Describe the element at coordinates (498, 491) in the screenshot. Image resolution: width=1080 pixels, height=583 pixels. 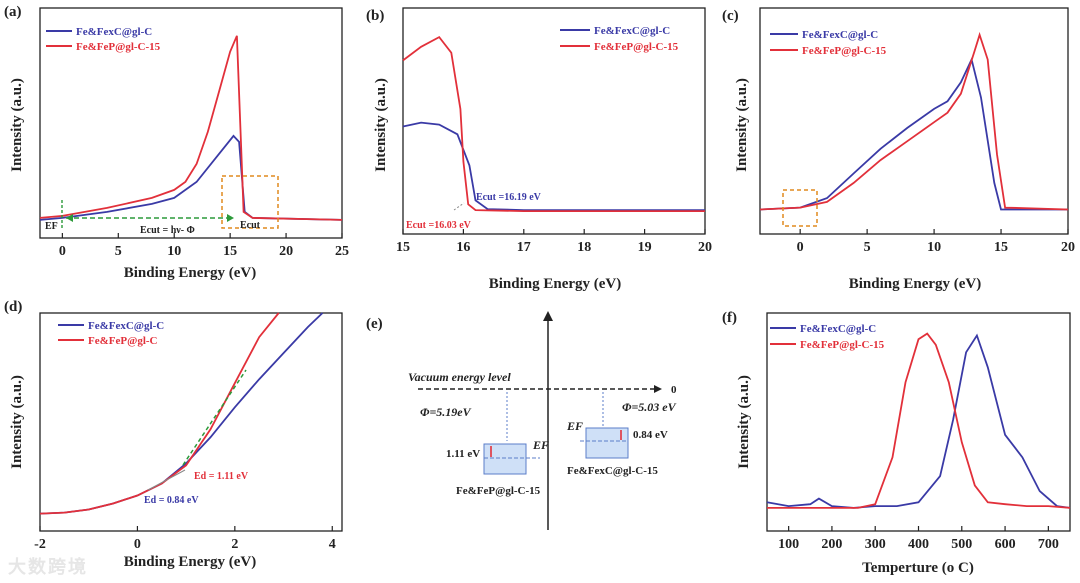
I see `material-label: Fe&FeP@gl-C-15` at that location.